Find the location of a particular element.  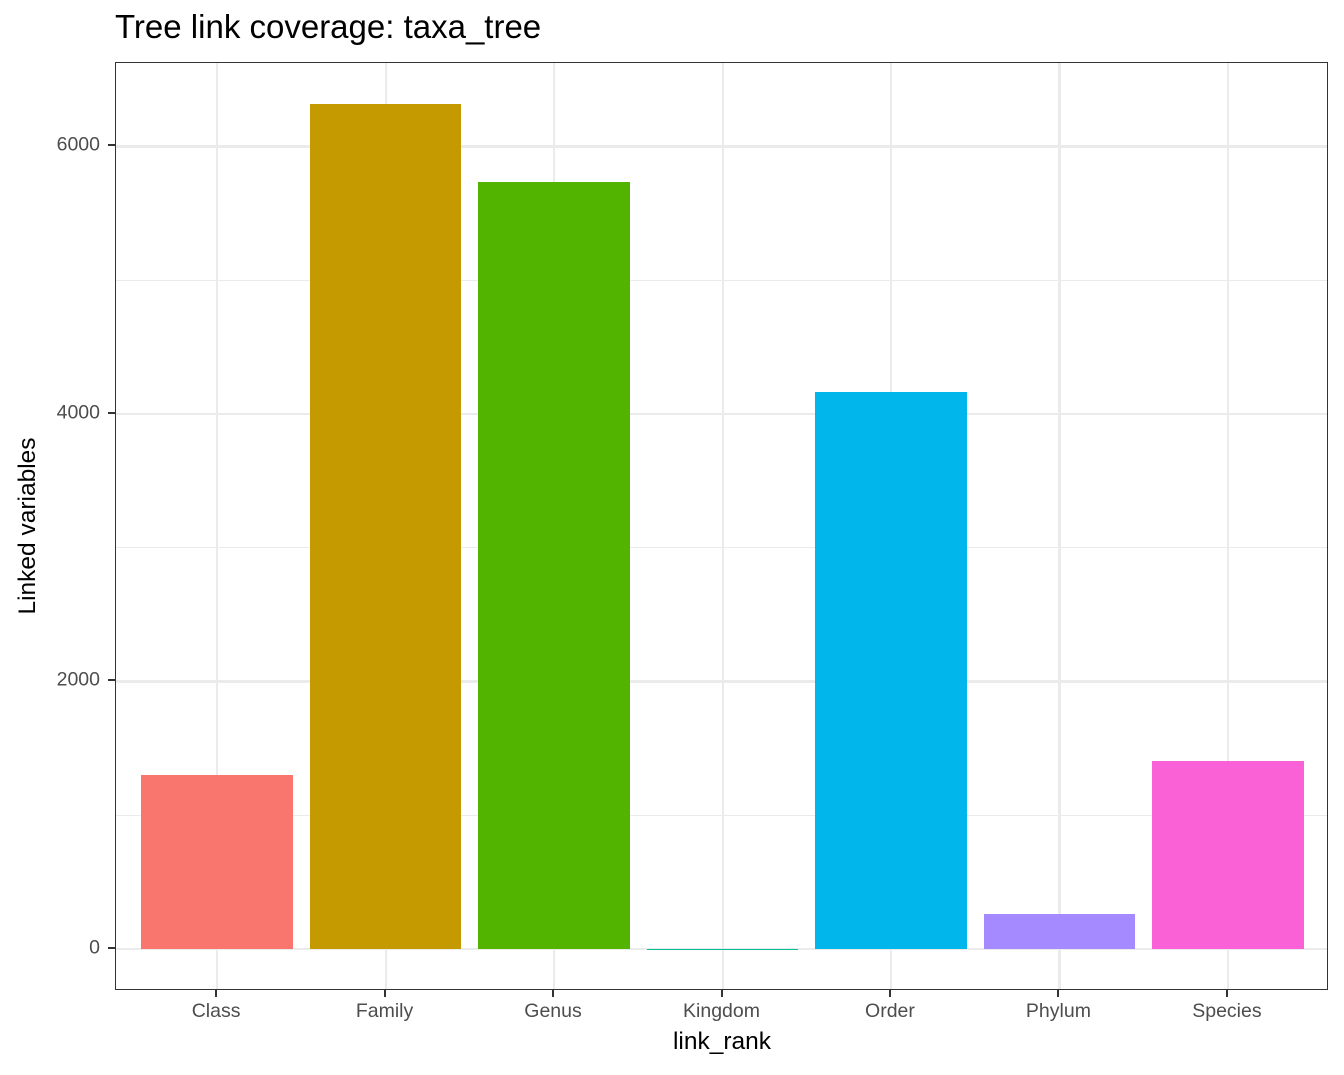

x-axis-title: link_rank is located at coordinates (722, 1041).